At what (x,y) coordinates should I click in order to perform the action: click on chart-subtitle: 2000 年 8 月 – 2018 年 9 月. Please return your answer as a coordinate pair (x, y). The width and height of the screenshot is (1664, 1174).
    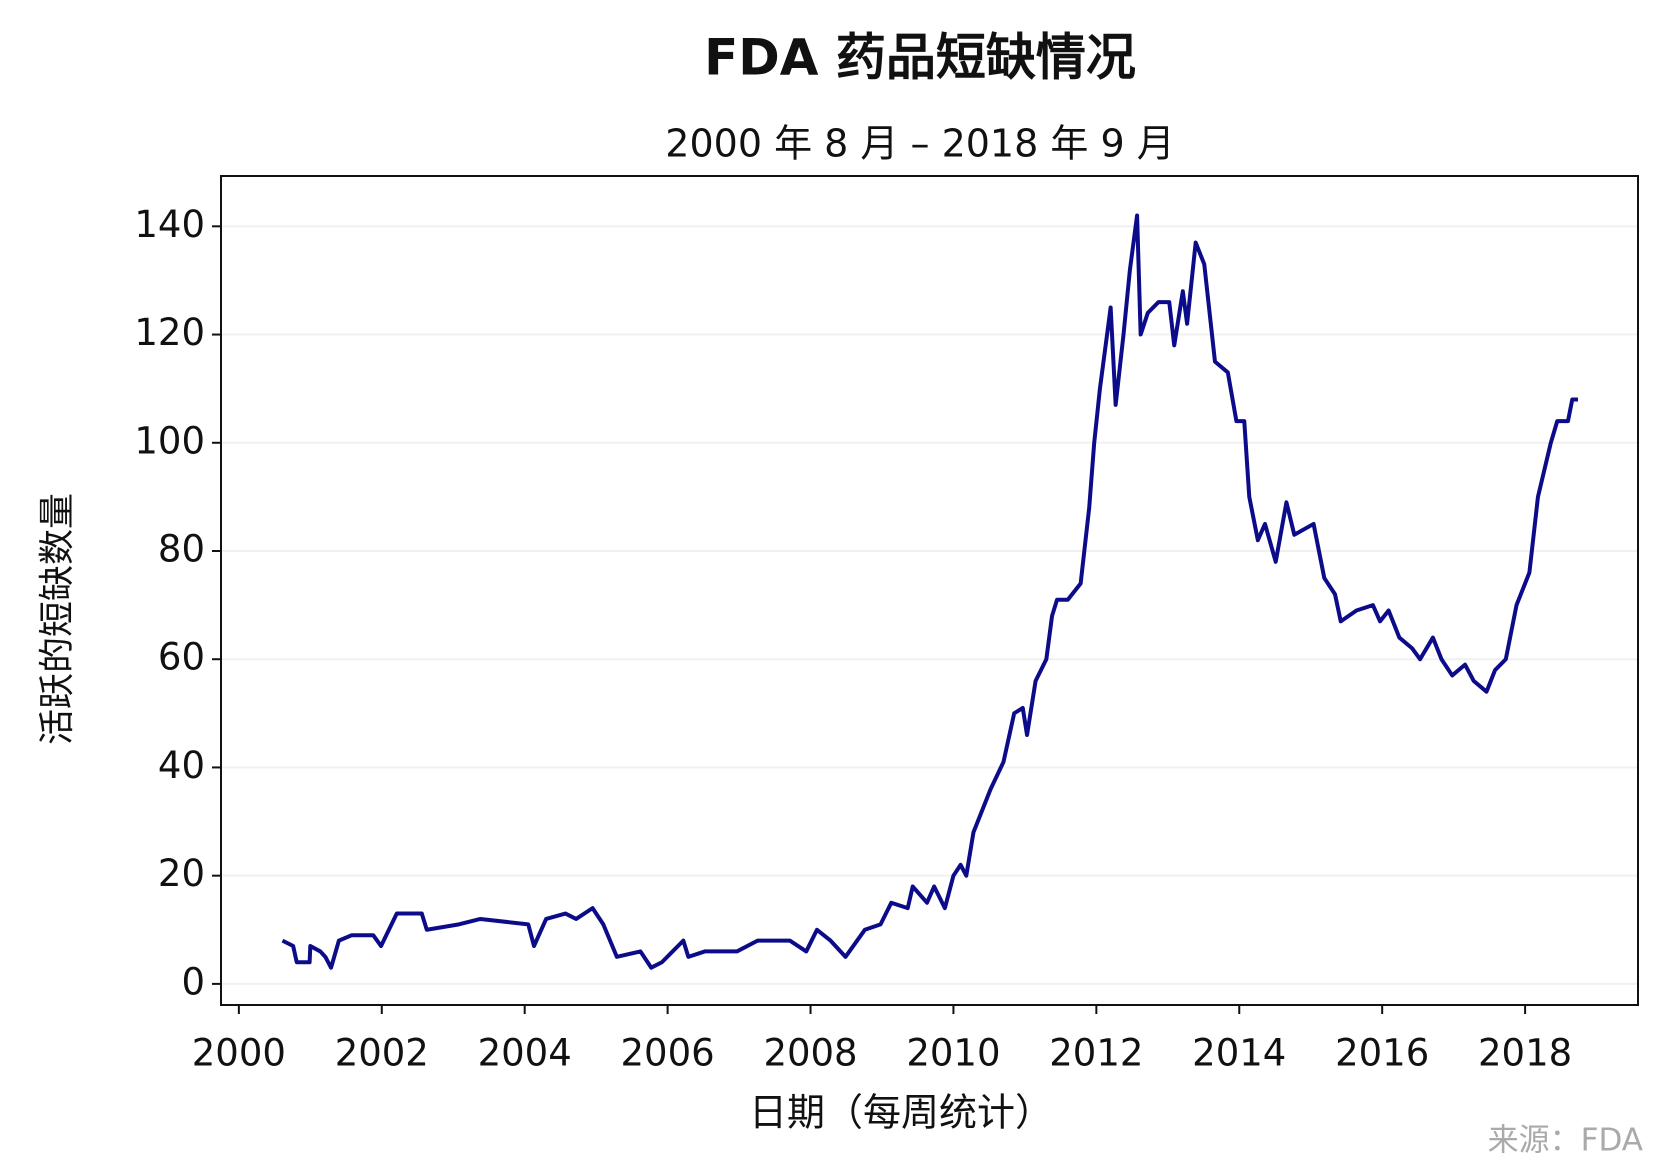
    Looking at the image, I should click on (919, 144).